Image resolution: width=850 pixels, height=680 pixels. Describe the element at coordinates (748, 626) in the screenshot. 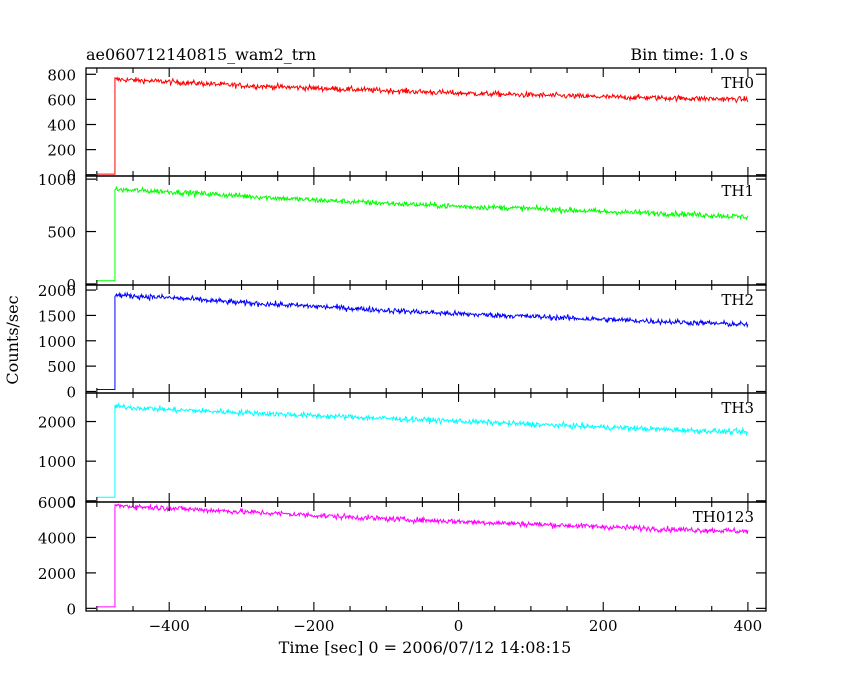

I see `x-tick-label: 400` at that location.